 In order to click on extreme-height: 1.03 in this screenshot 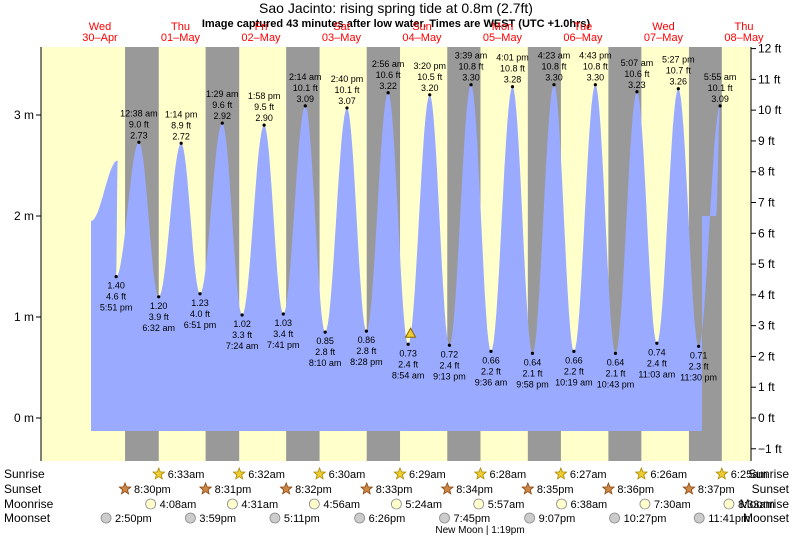, I will do `click(284, 323)`.